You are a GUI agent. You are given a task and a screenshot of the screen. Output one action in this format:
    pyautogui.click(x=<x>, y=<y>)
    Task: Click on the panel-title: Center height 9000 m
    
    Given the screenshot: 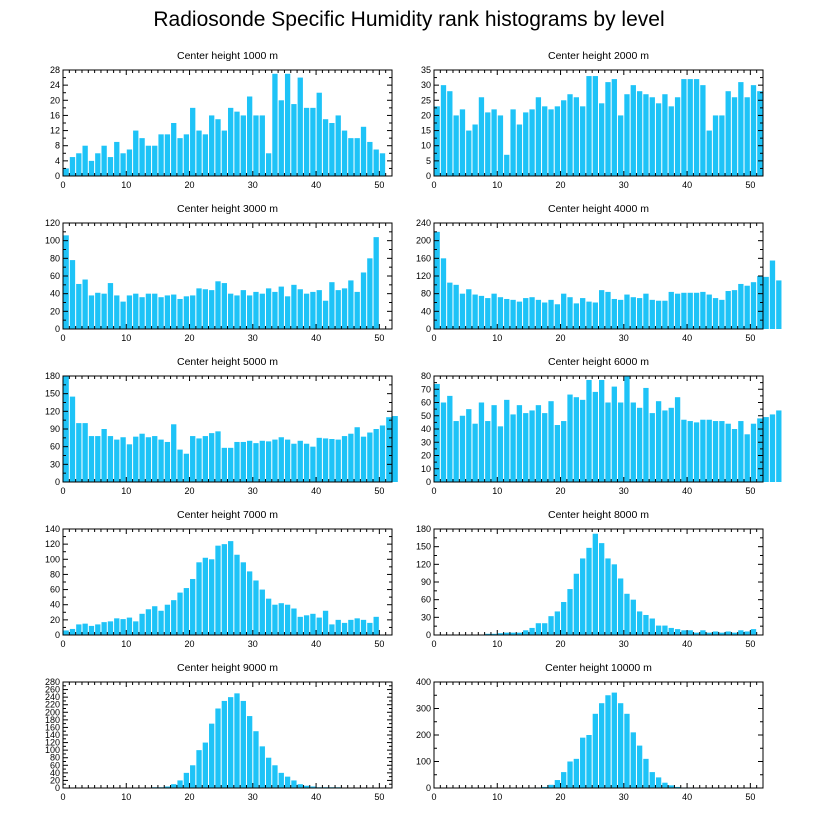 What is the action you would take?
    pyautogui.click(x=227, y=668)
    